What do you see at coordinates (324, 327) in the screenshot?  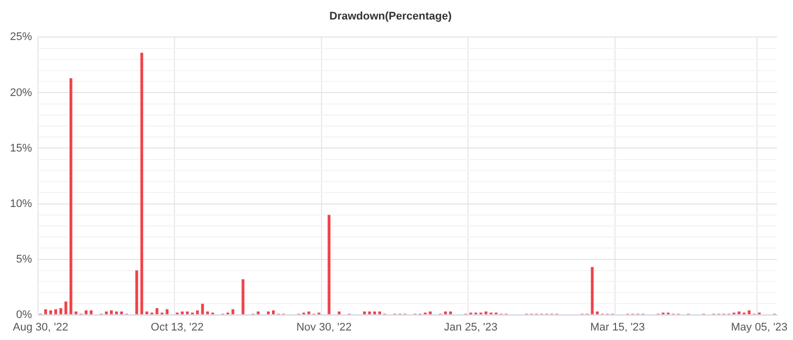 I see `x-tick-label: Nov 30, '22` at bounding box center [324, 327].